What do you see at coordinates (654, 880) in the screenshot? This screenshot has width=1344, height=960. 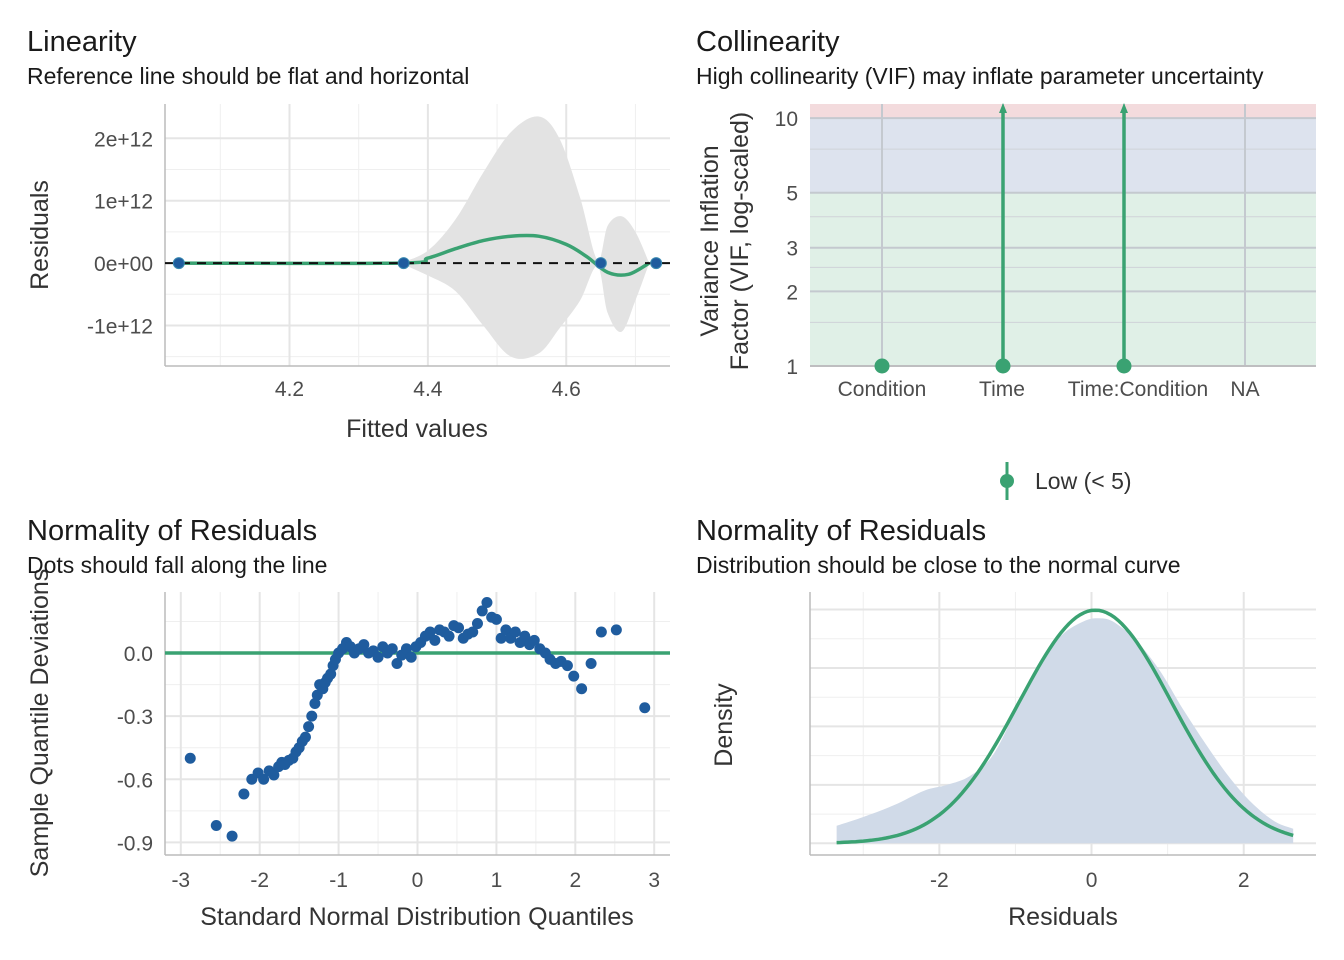 I see `x-tick-label: 3` at bounding box center [654, 880].